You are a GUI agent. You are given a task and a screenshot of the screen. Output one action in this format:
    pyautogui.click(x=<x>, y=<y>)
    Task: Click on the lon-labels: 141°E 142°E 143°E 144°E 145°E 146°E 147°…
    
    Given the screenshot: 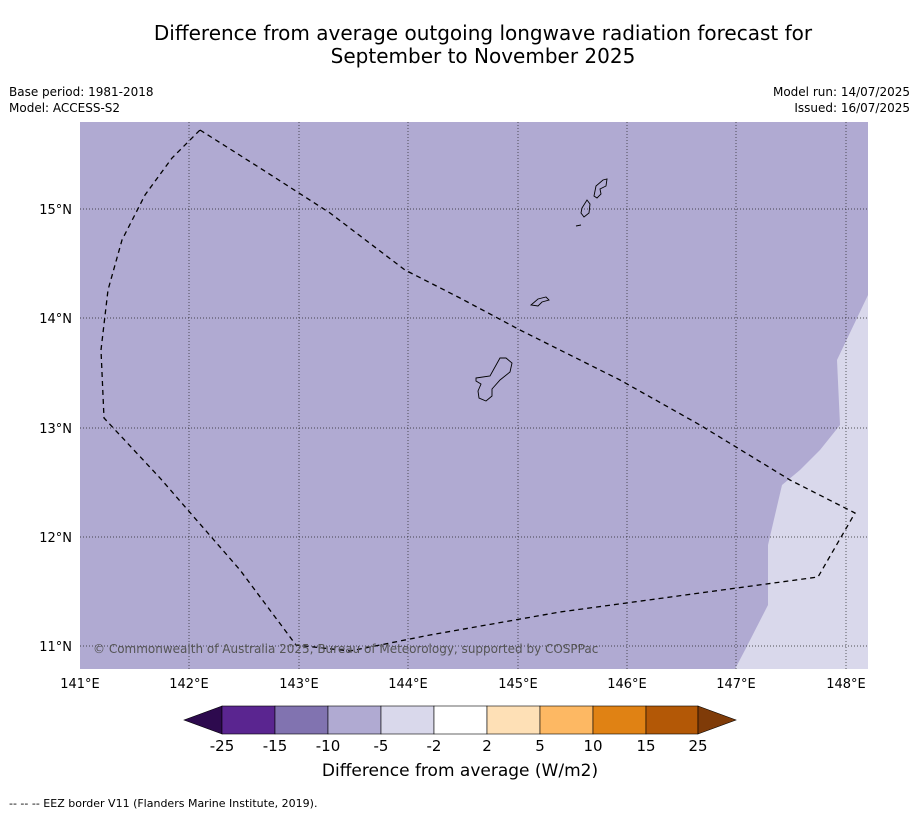 What is the action you would take?
    pyautogui.click(x=463, y=684)
    